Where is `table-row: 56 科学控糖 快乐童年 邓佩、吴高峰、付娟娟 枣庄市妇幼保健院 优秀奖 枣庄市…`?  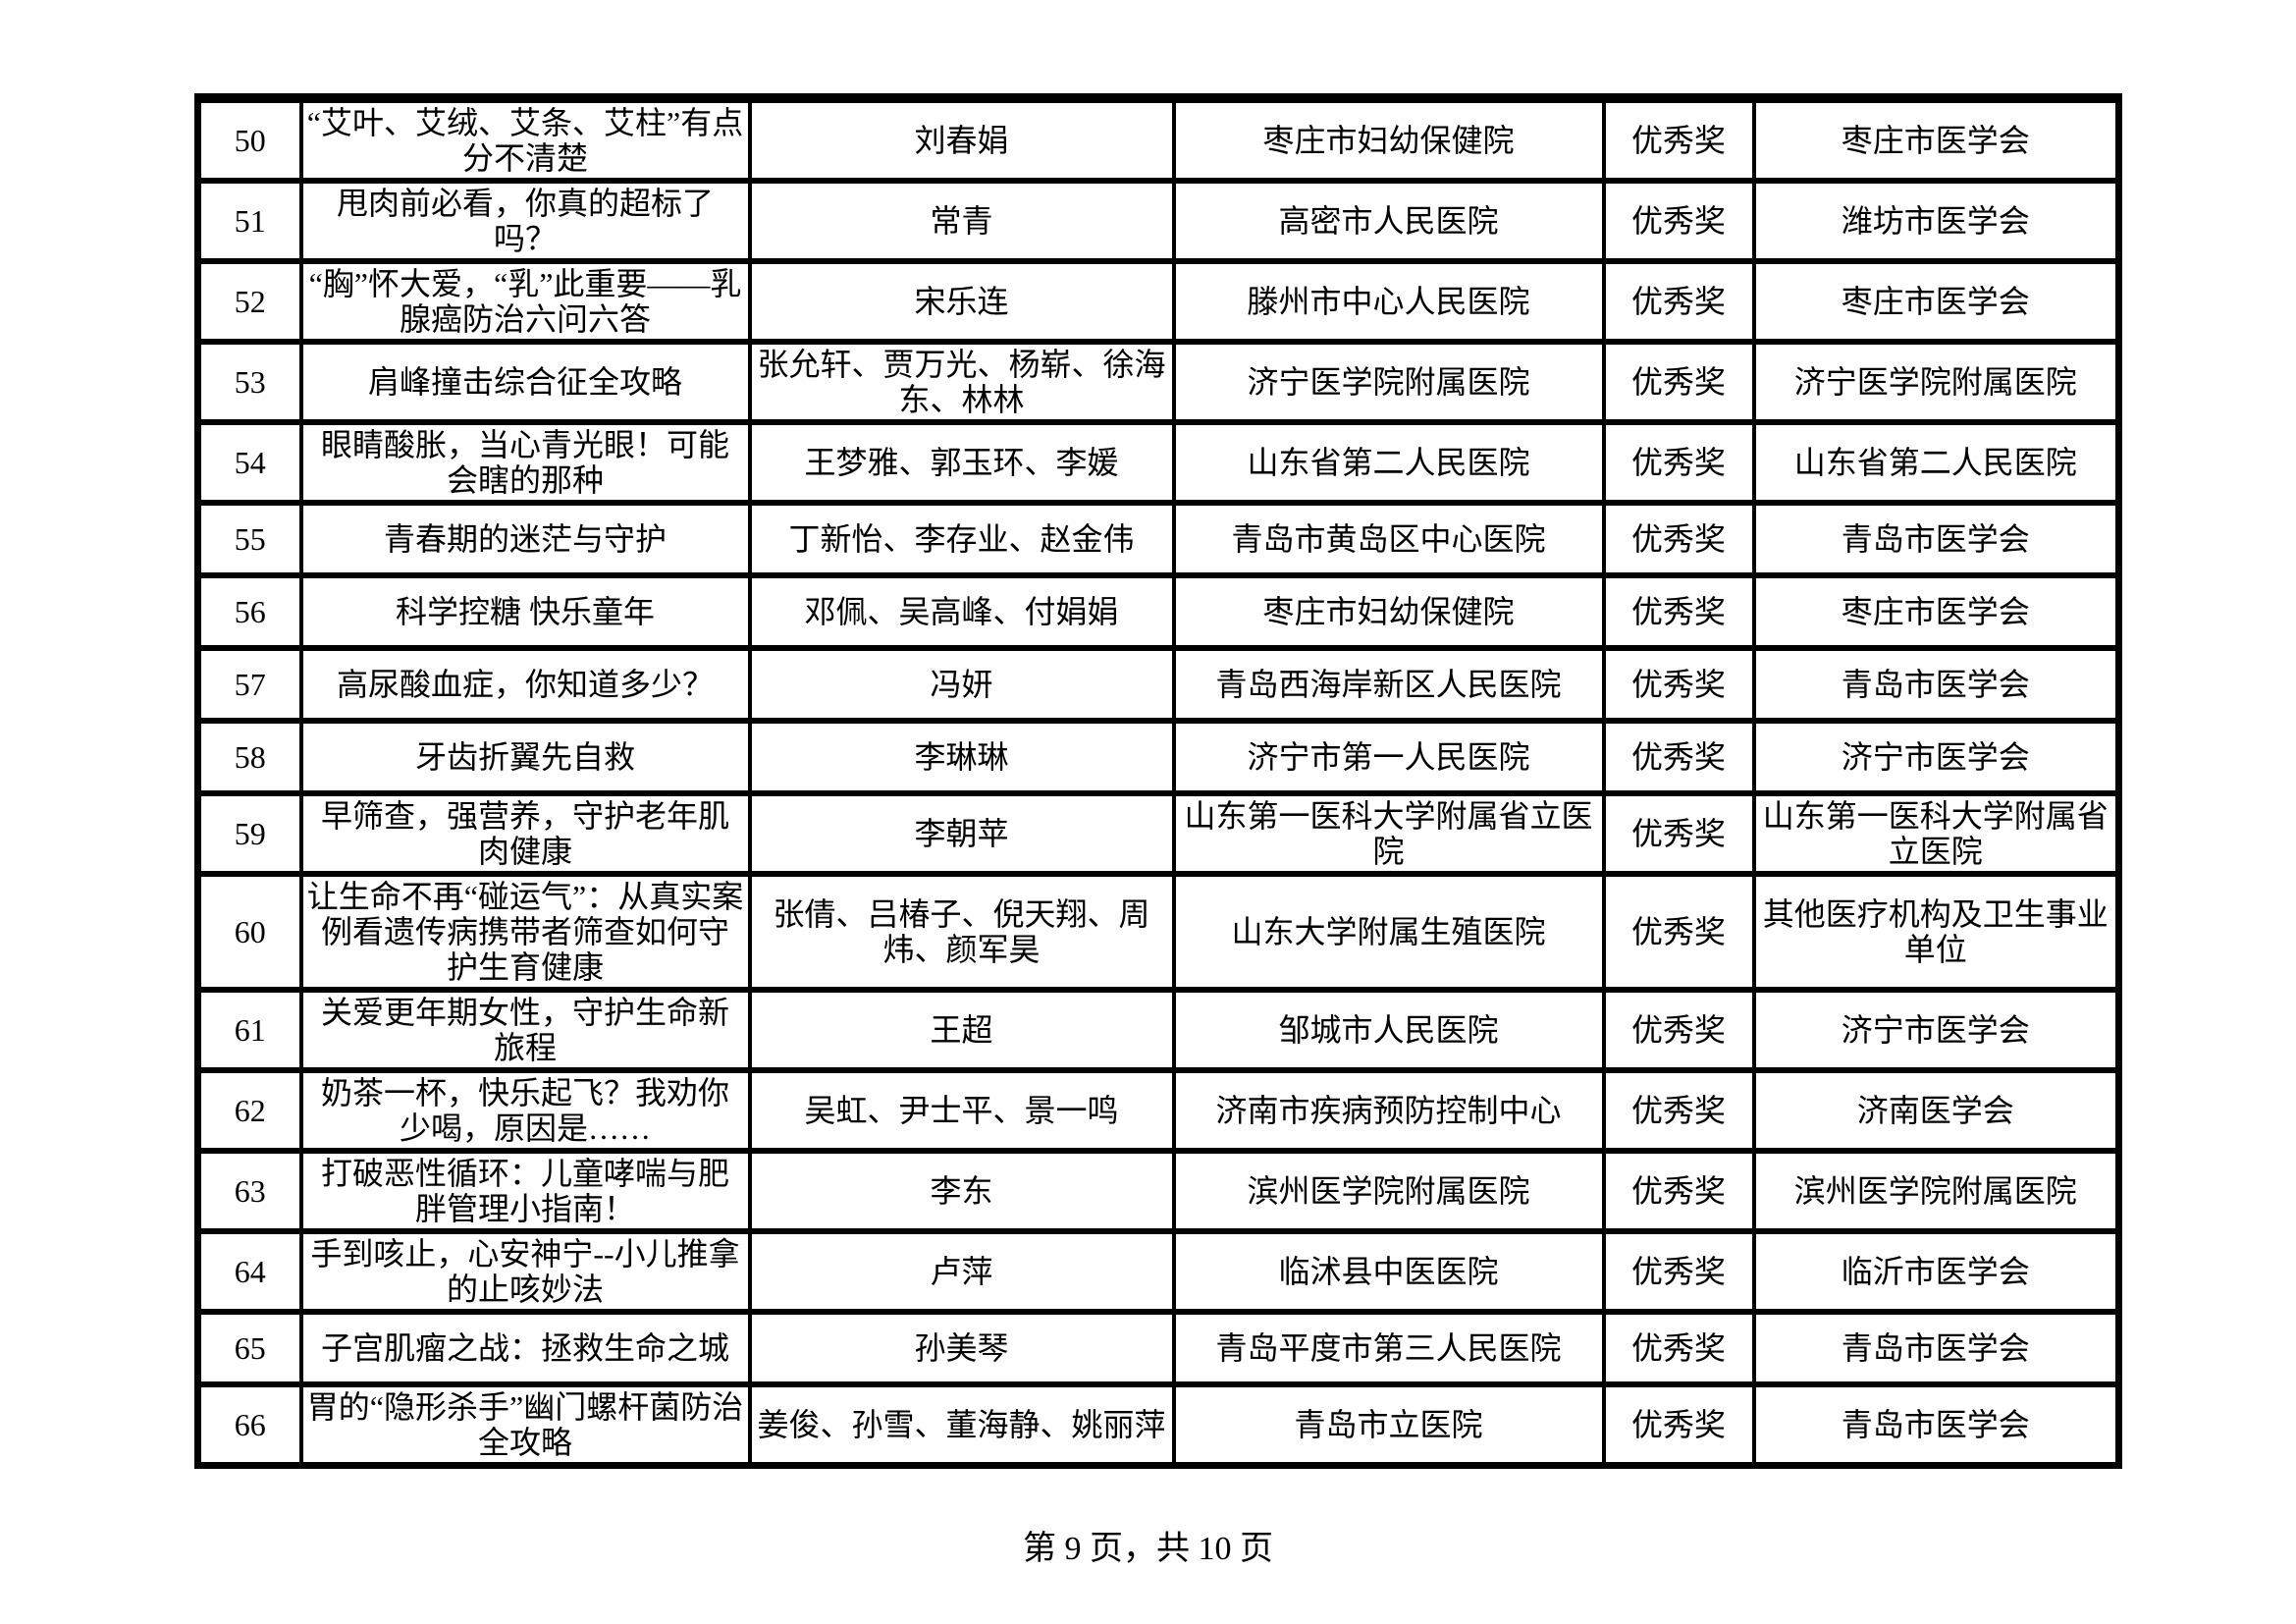 table-row: 56 科学控糖 快乐童年 邓佩、吴高峰、付娟娟 枣庄市妇幼保健院 优秀奖 枣庄市… is located at coordinates (1158, 611).